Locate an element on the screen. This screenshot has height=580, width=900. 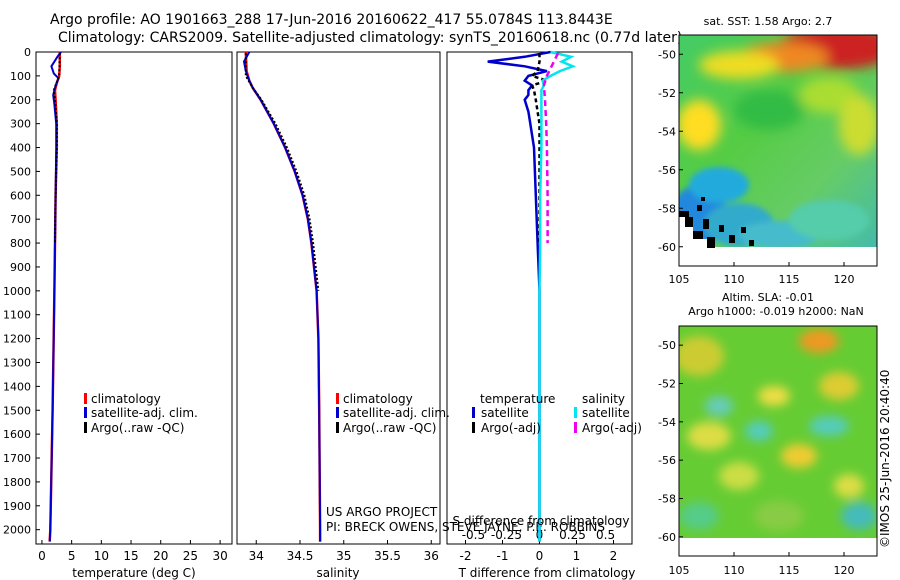
map-x-tick-label: 120 is located at coordinates (844, 279).